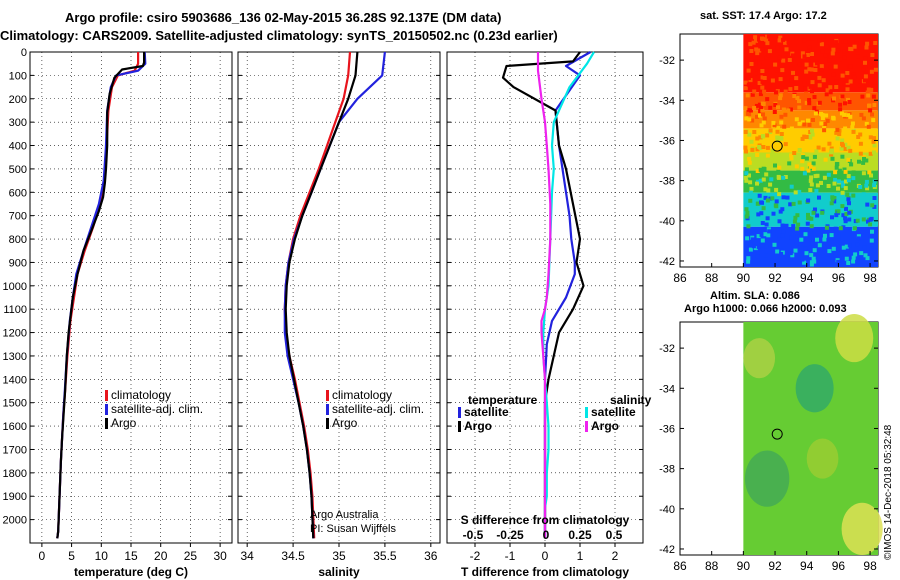  Describe the element at coordinates (545, 572) in the screenshot. I see `x-axis-label: T difference from climatology` at that location.